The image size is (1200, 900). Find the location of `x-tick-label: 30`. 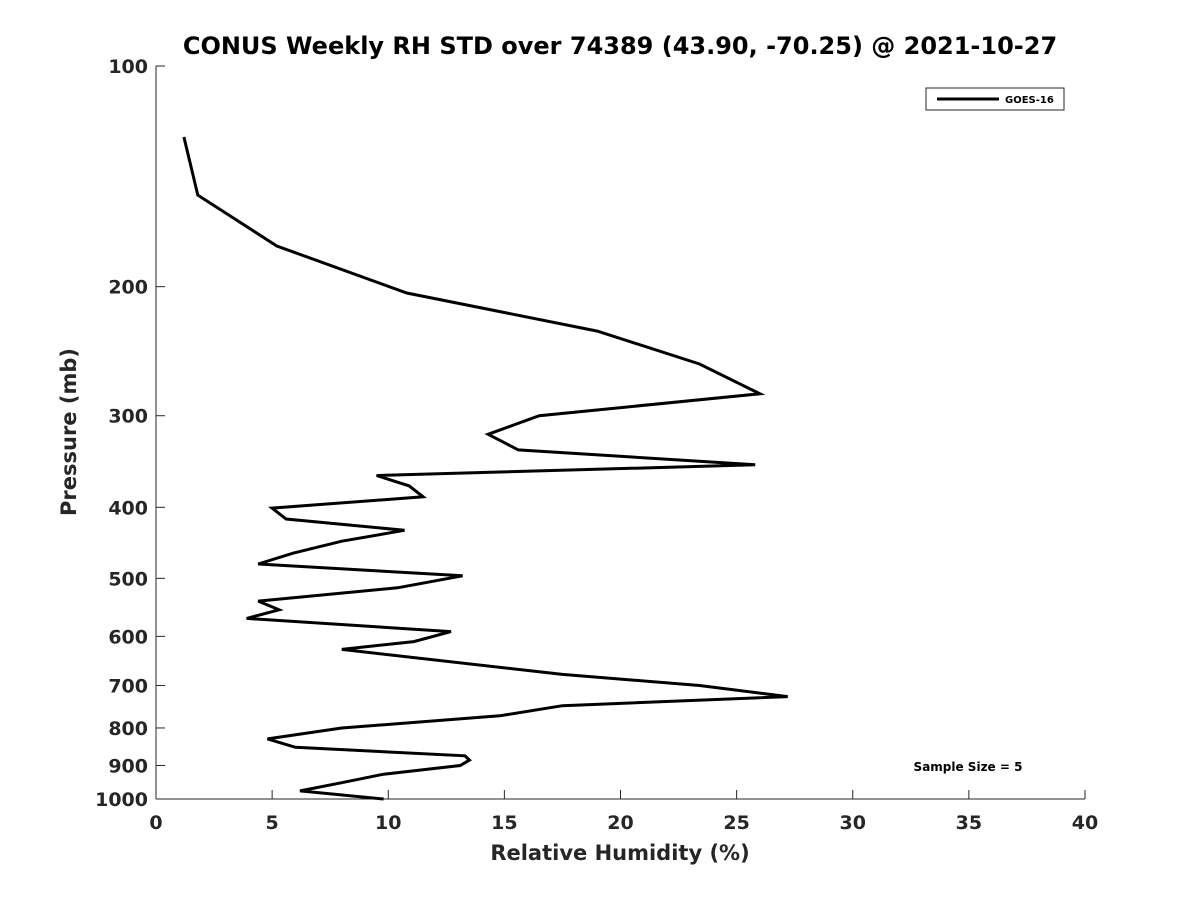

x-tick-label: 30 is located at coordinates (853, 823).